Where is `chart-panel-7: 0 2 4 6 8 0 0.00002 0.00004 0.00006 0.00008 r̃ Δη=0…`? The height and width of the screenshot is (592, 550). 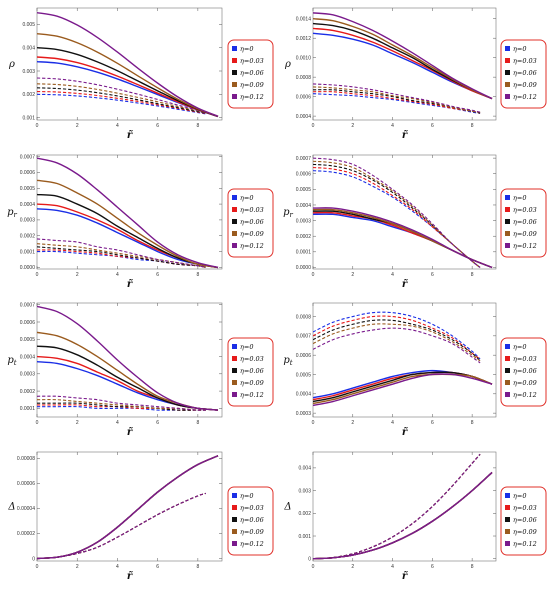 chart-panel-7: 0 2 4 6 8 0 0.00002 0.00004 0.00006 0.00008 r̃ Δη=0… is located at coordinates (140, 516).